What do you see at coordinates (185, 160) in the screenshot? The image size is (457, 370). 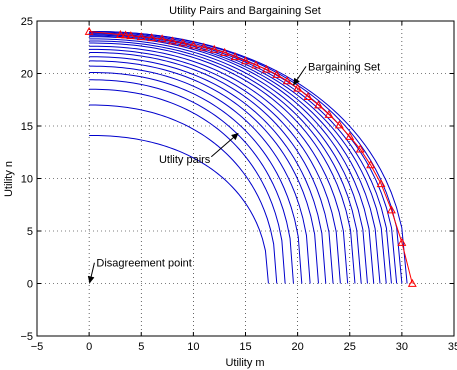 I see `annotation-label-2: Utlity pairs` at bounding box center [185, 160].